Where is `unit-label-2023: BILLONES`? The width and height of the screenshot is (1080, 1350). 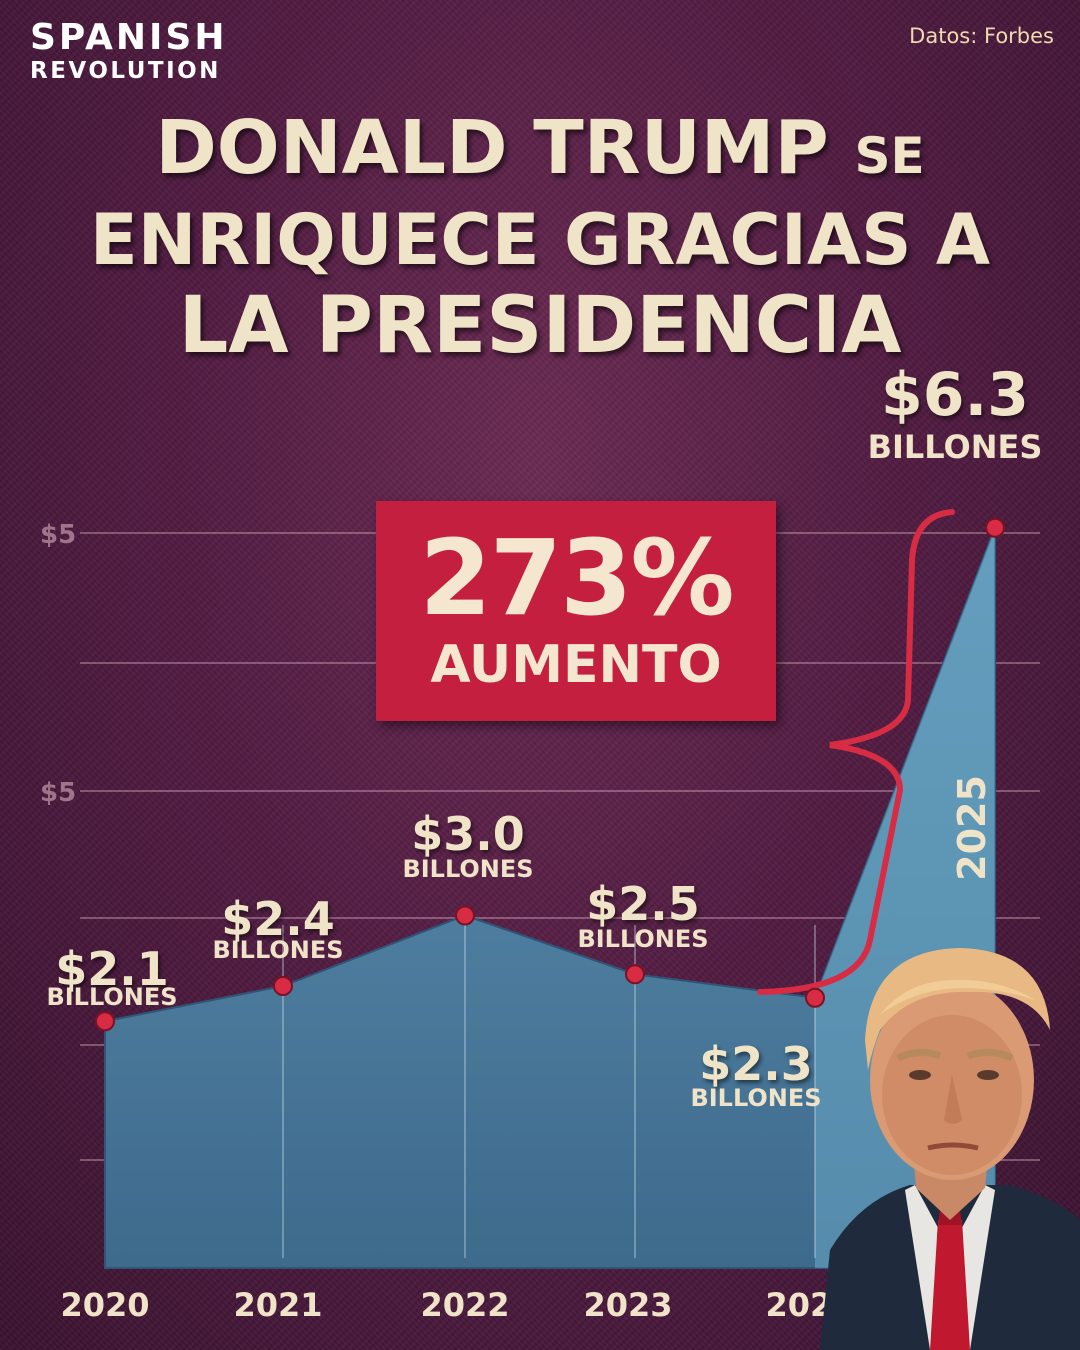 unit-label-2023: BILLONES is located at coordinates (642, 939).